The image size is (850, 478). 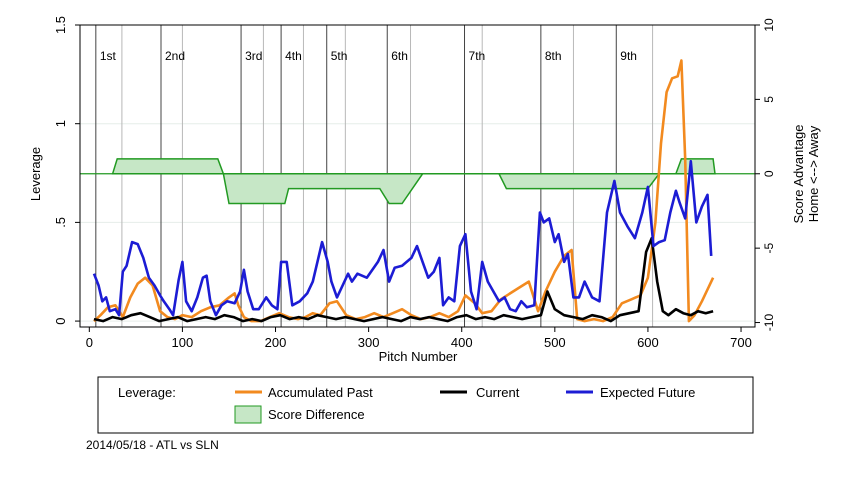 I want to click on y-tick-label-3: 1.5, so click(x=60, y=25).